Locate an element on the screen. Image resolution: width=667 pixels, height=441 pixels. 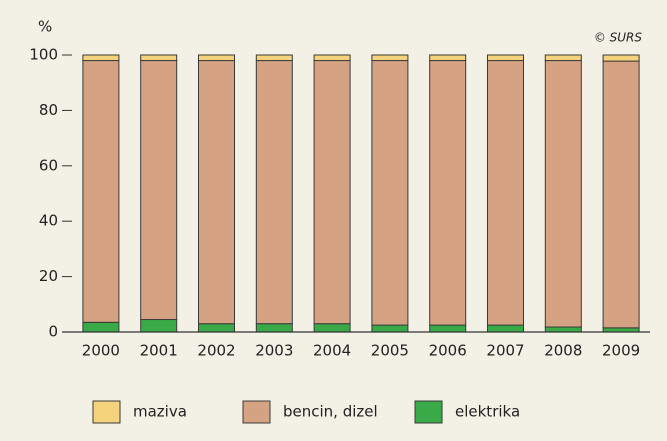
x-tick-label: 2000 is located at coordinates (101, 351).